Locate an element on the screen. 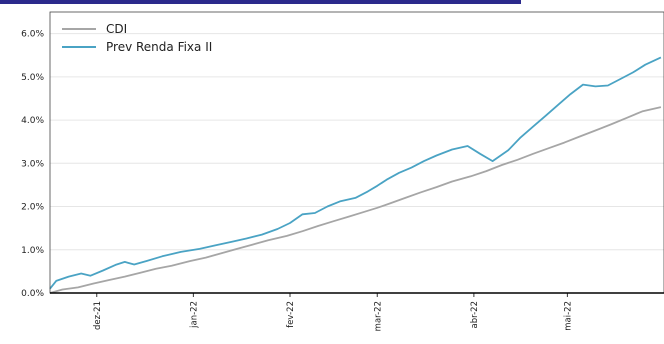 The width and height of the screenshot is (664, 344). x-tick-label: dez-21 is located at coordinates (98, 315).